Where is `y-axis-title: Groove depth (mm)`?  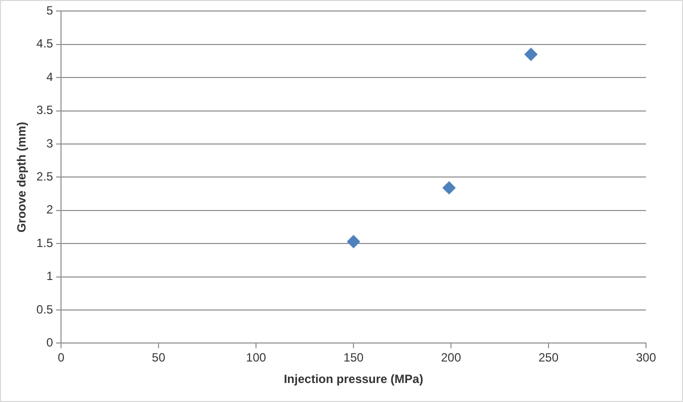 y-axis-title: Groove depth (mm) is located at coordinates (21, 177).